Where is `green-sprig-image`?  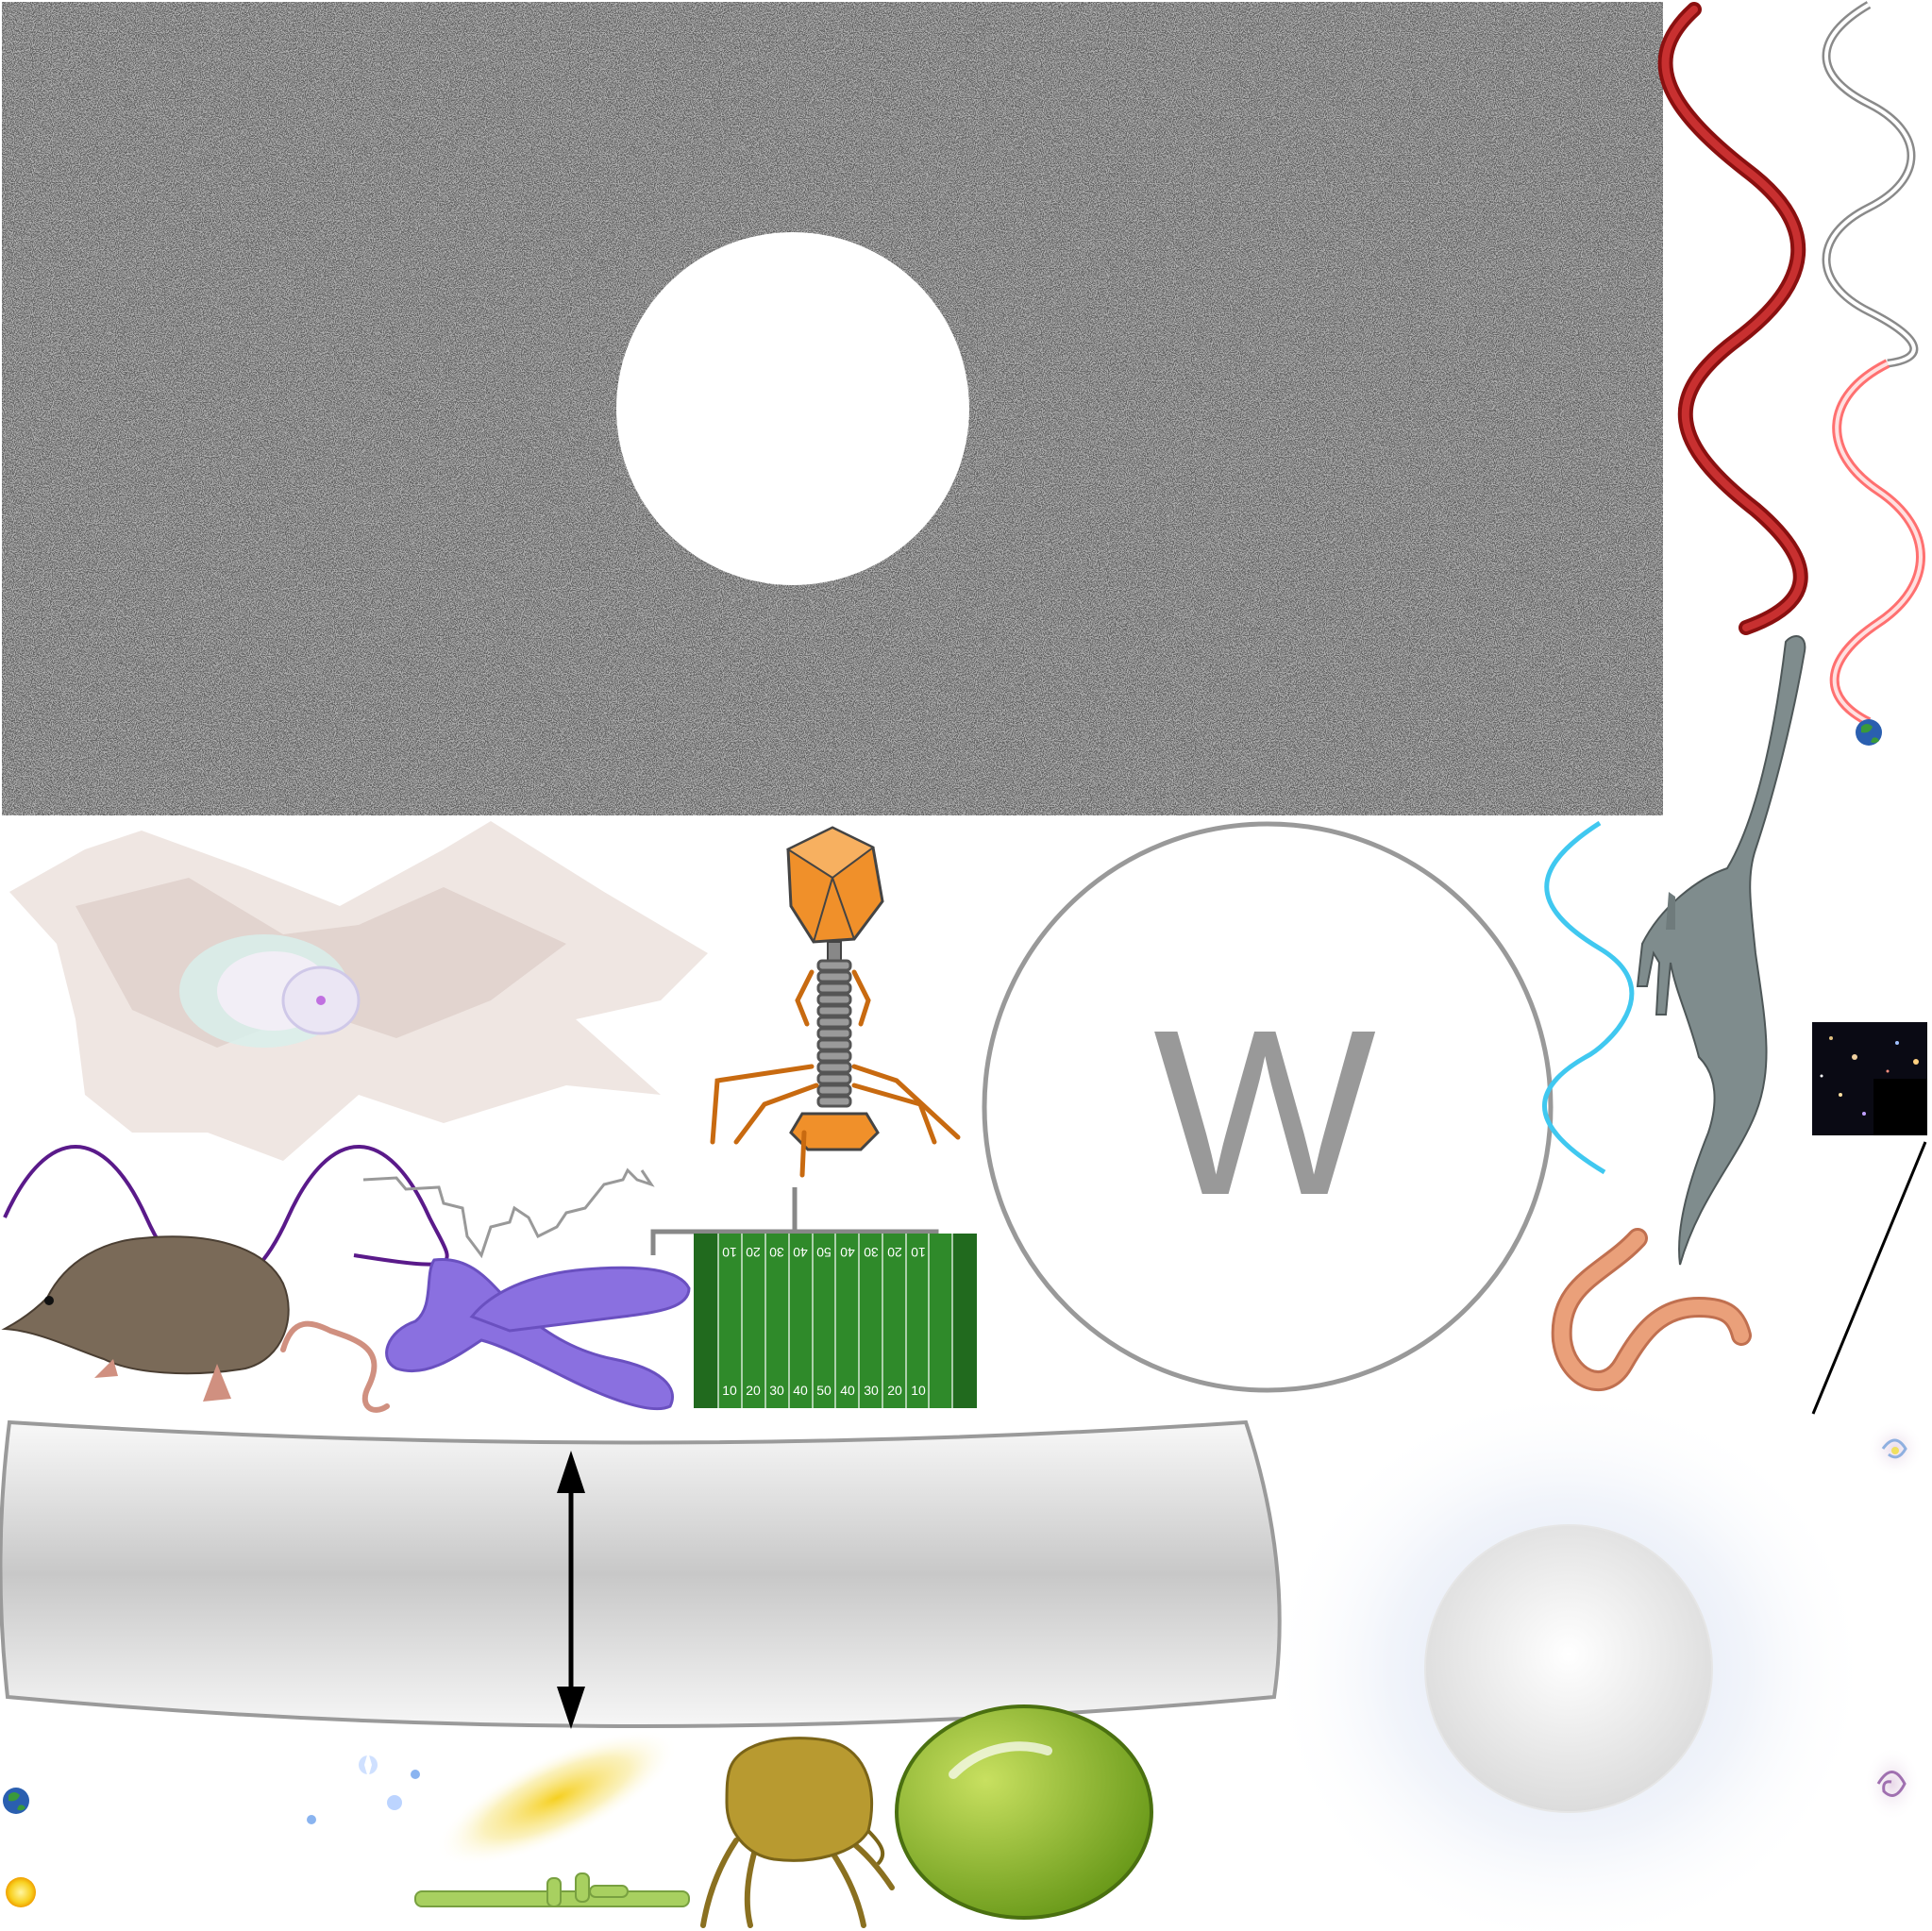
green-sprig-image is located at coordinates (552, 1889).